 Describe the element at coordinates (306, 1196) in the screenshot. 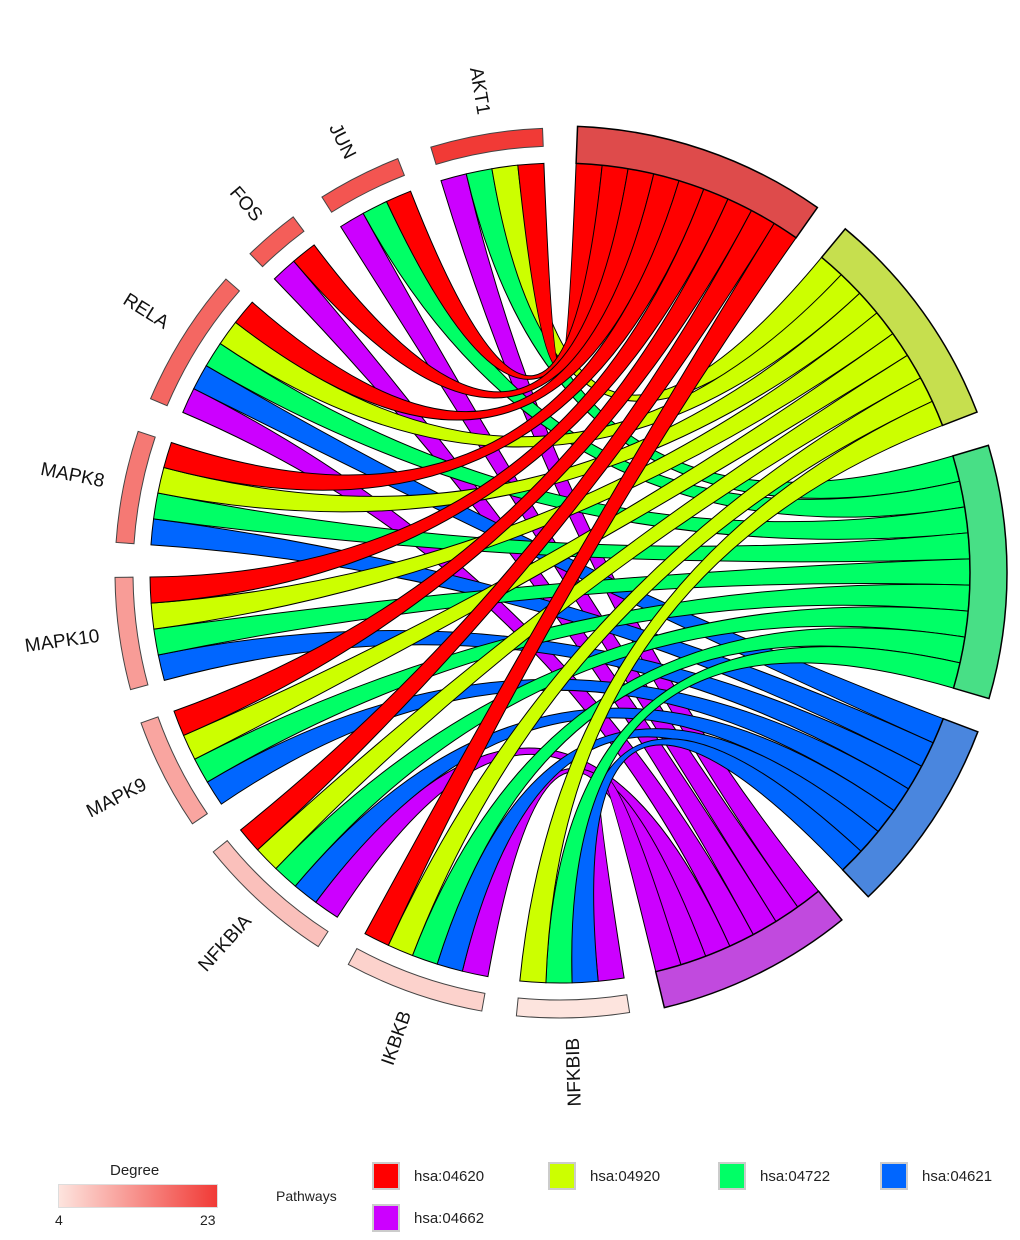

I see `pathways-legend-title: Pathways` at that location.